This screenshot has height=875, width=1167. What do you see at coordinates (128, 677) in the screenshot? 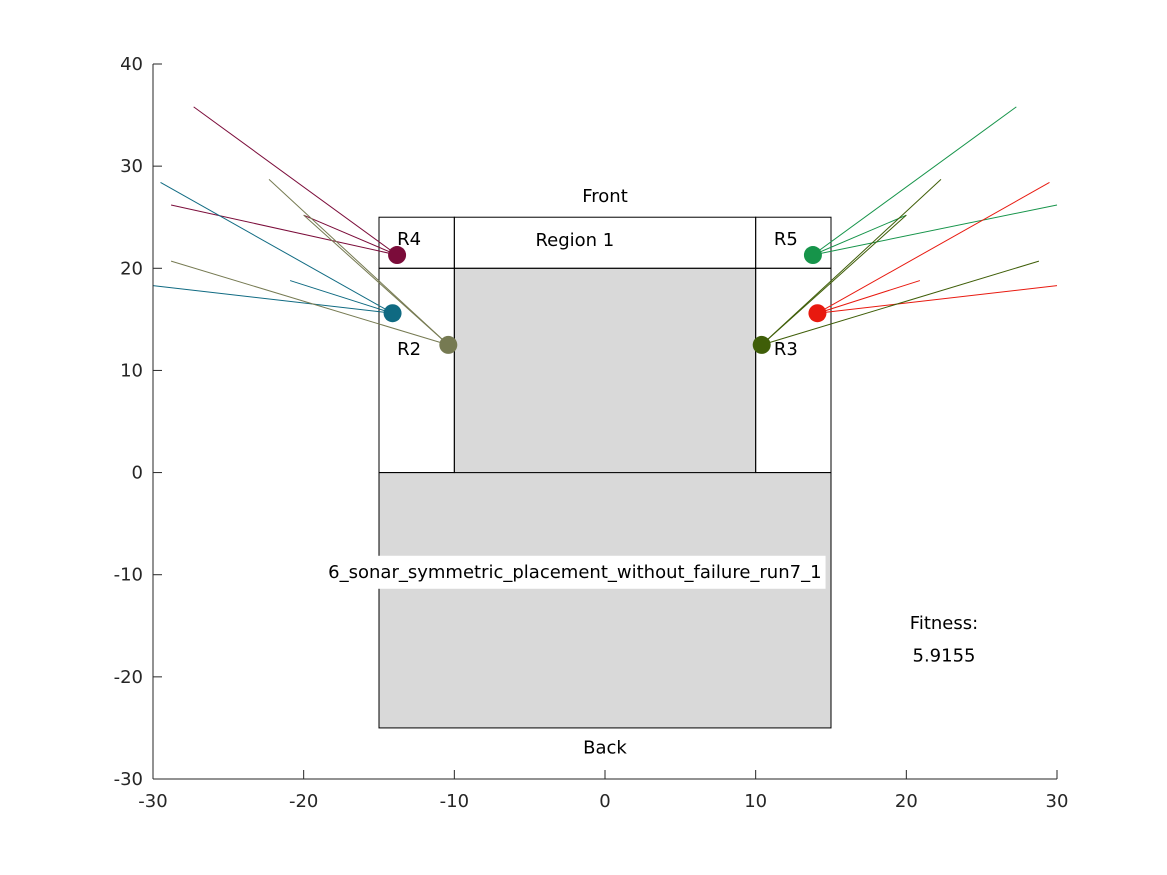
I see `y-tick-label: -20` at bounding box center [128, 677].